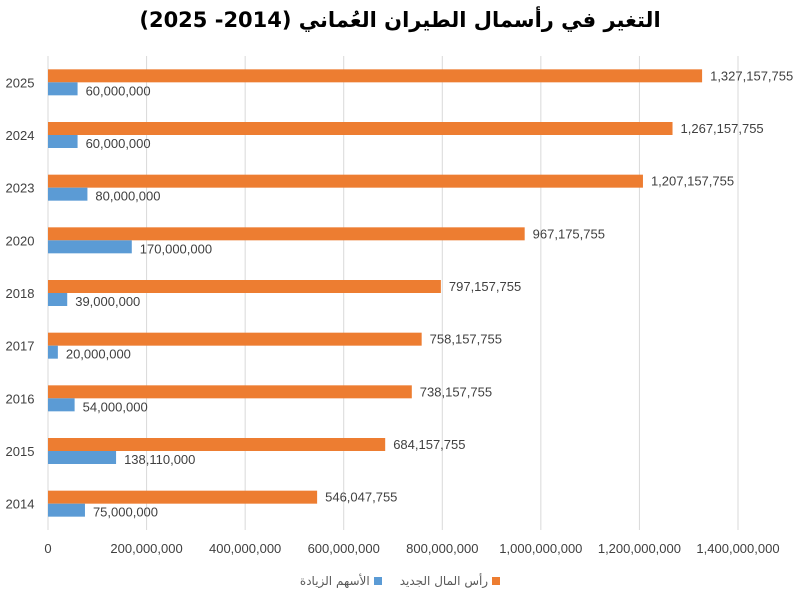 The width and height of the screenshot is (800, 596). I want to click on x-tick-label: 1,000,000,000, so click(540, 548).